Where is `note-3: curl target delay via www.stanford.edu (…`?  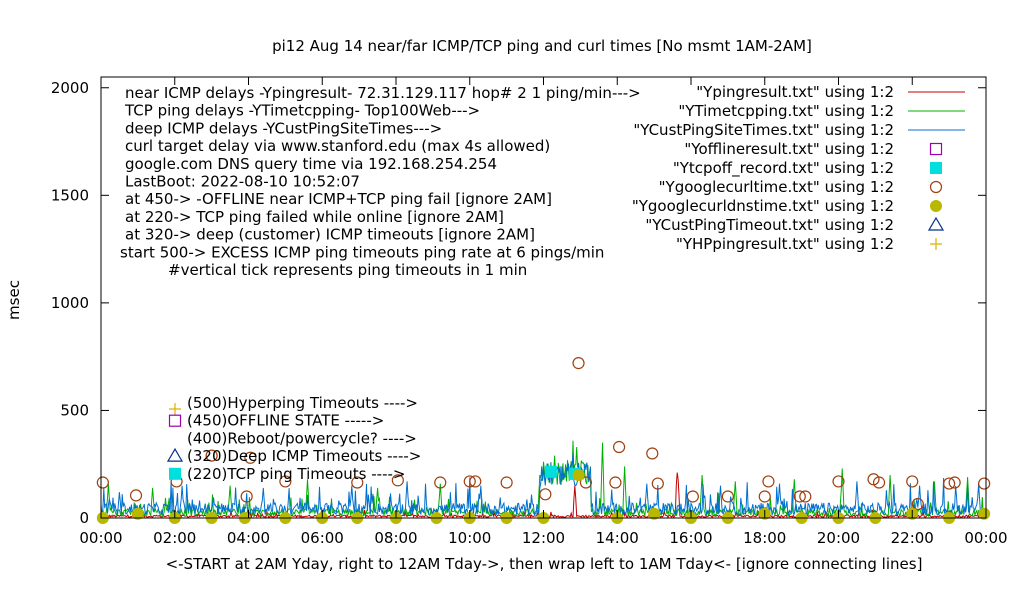
note-3: curl target delay via www.stanford.edu (… is located at coordinates (337, 146).